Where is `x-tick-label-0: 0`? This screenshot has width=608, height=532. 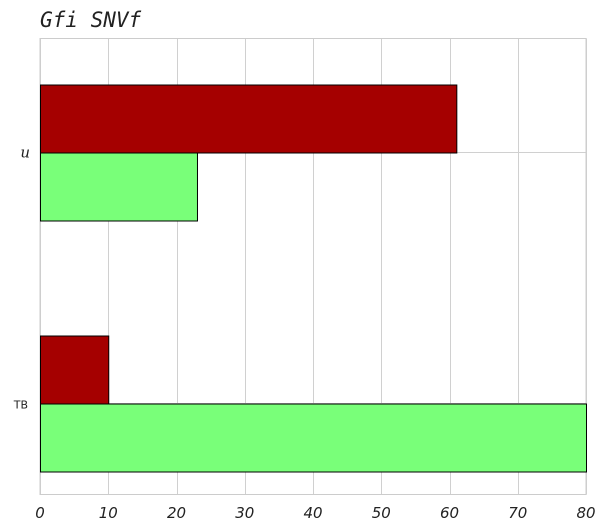
x-tick-label-0: 0 is located at coordinates (40, 513).